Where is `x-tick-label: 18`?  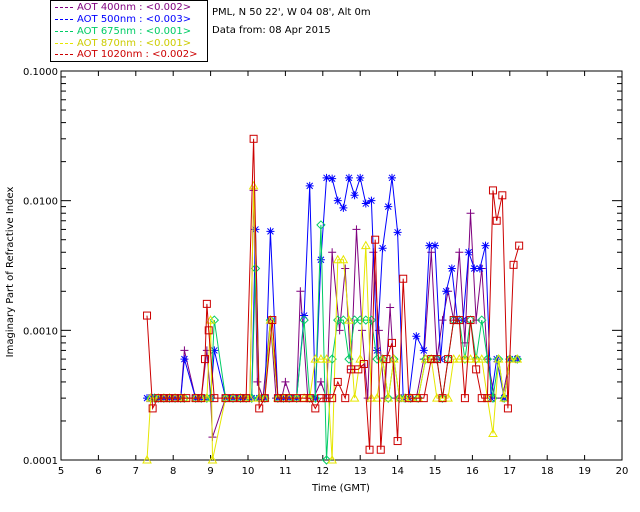
x-tick-label: 18 is located at coordinates (547, 471).